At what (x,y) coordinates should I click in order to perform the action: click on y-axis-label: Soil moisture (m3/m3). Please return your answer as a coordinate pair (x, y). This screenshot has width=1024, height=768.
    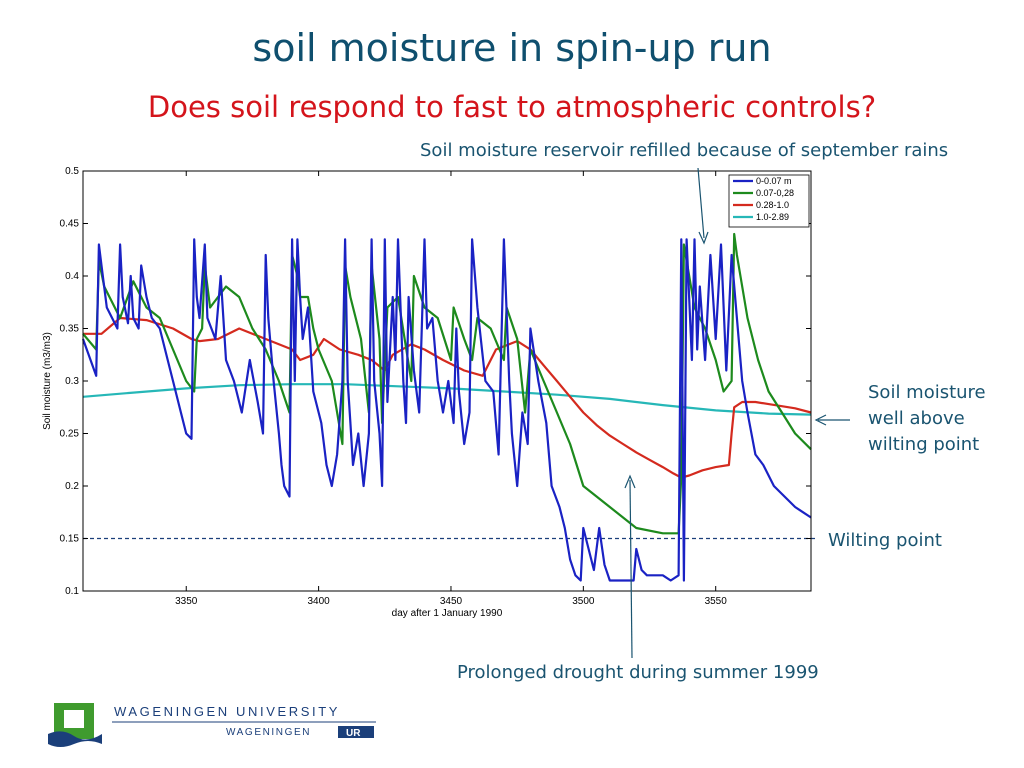
    Looking at the image, I should click on (47, 381).